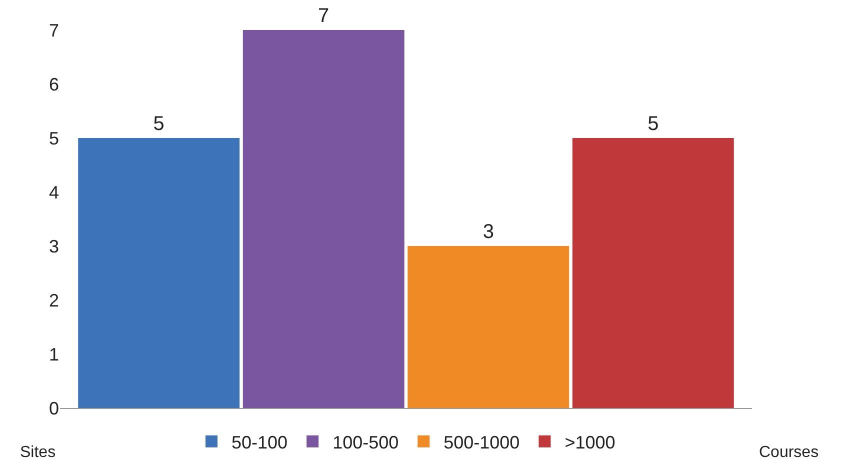 This screenshot has width=842, height=472. What do you see at coordinates (260, 442) in the screenshot?
I see `legend-label: 50-100` at bounding box center [260, 442].